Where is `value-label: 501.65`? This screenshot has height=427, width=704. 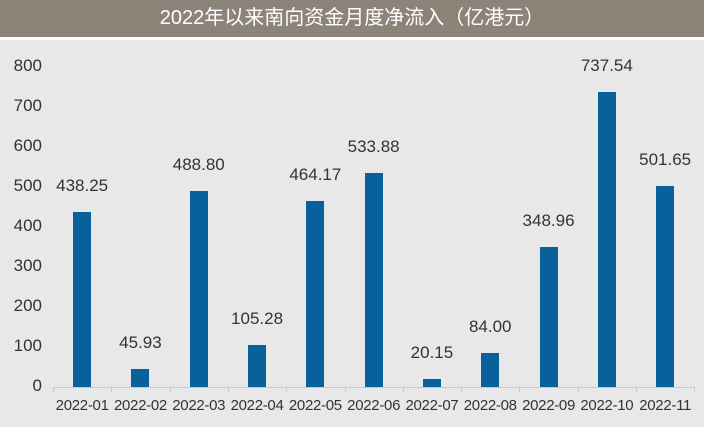 value-label: 501.65 is located at coordinates (665, 160).